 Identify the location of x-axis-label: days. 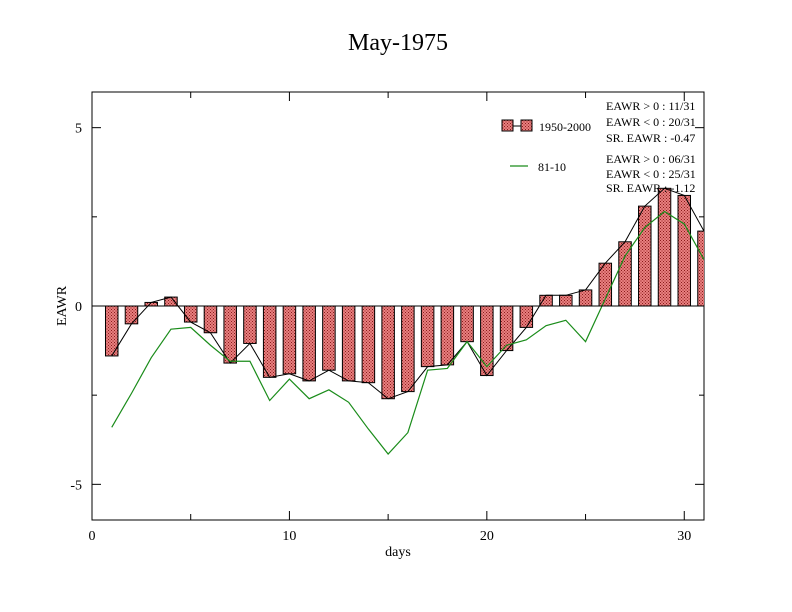
(398, 552).